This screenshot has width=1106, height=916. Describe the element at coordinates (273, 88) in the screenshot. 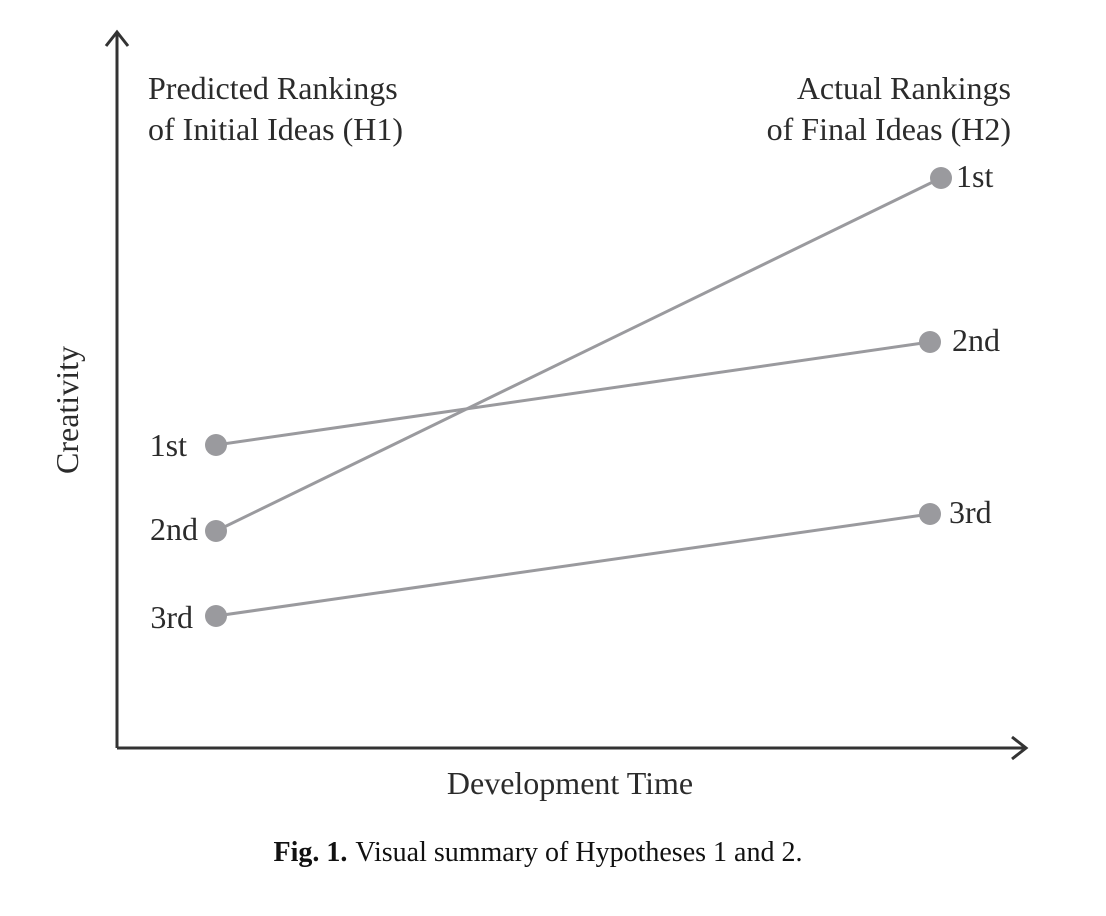

I see `left-header: Predicted Rankings` at that location.